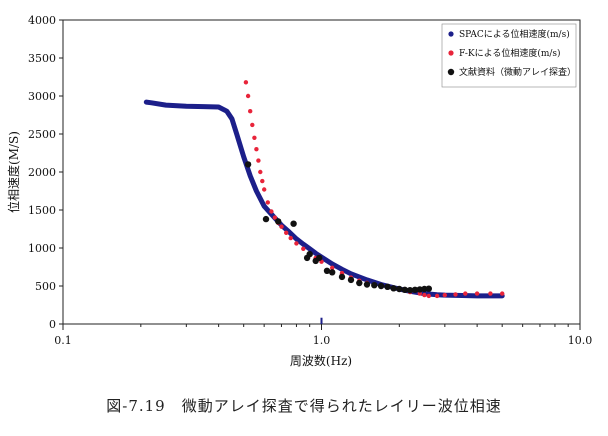 Image resolution: width=608 pixels, height=436 pixels. What do you see at coordinates (52, 324) in the screenshot?
I see `y-tick-label: 0` at bounding box center [52, 324].